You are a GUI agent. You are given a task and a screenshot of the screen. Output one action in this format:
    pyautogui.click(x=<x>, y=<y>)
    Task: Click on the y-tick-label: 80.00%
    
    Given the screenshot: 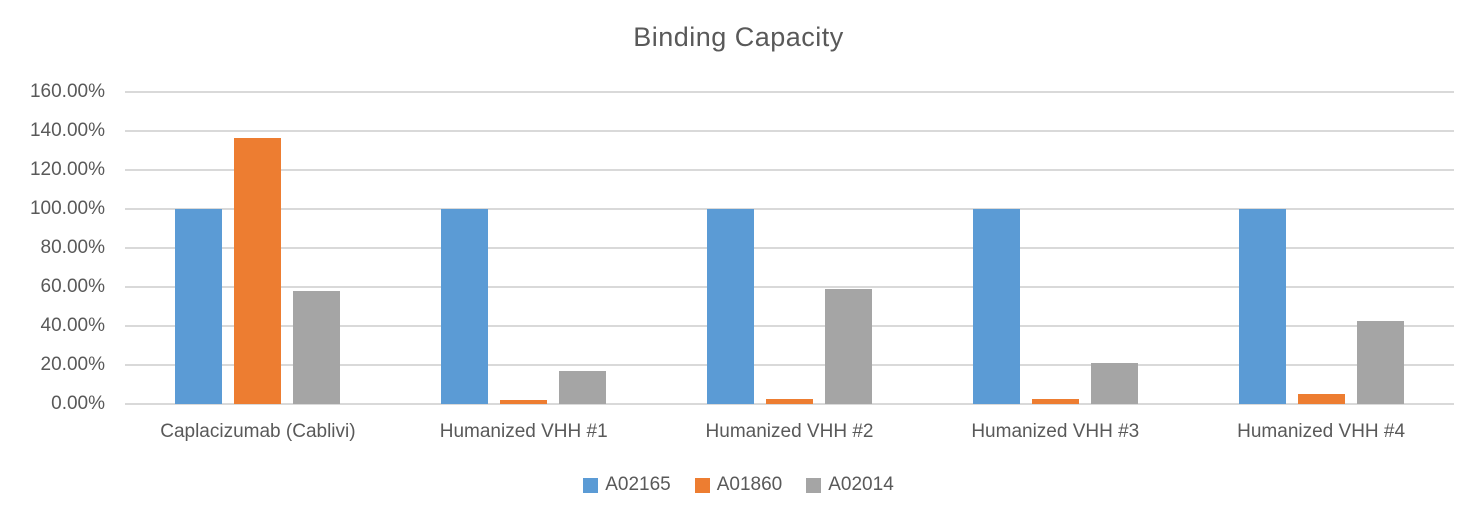 What is the action you would take?
    pyautogui.click(x=72, y=247)
    